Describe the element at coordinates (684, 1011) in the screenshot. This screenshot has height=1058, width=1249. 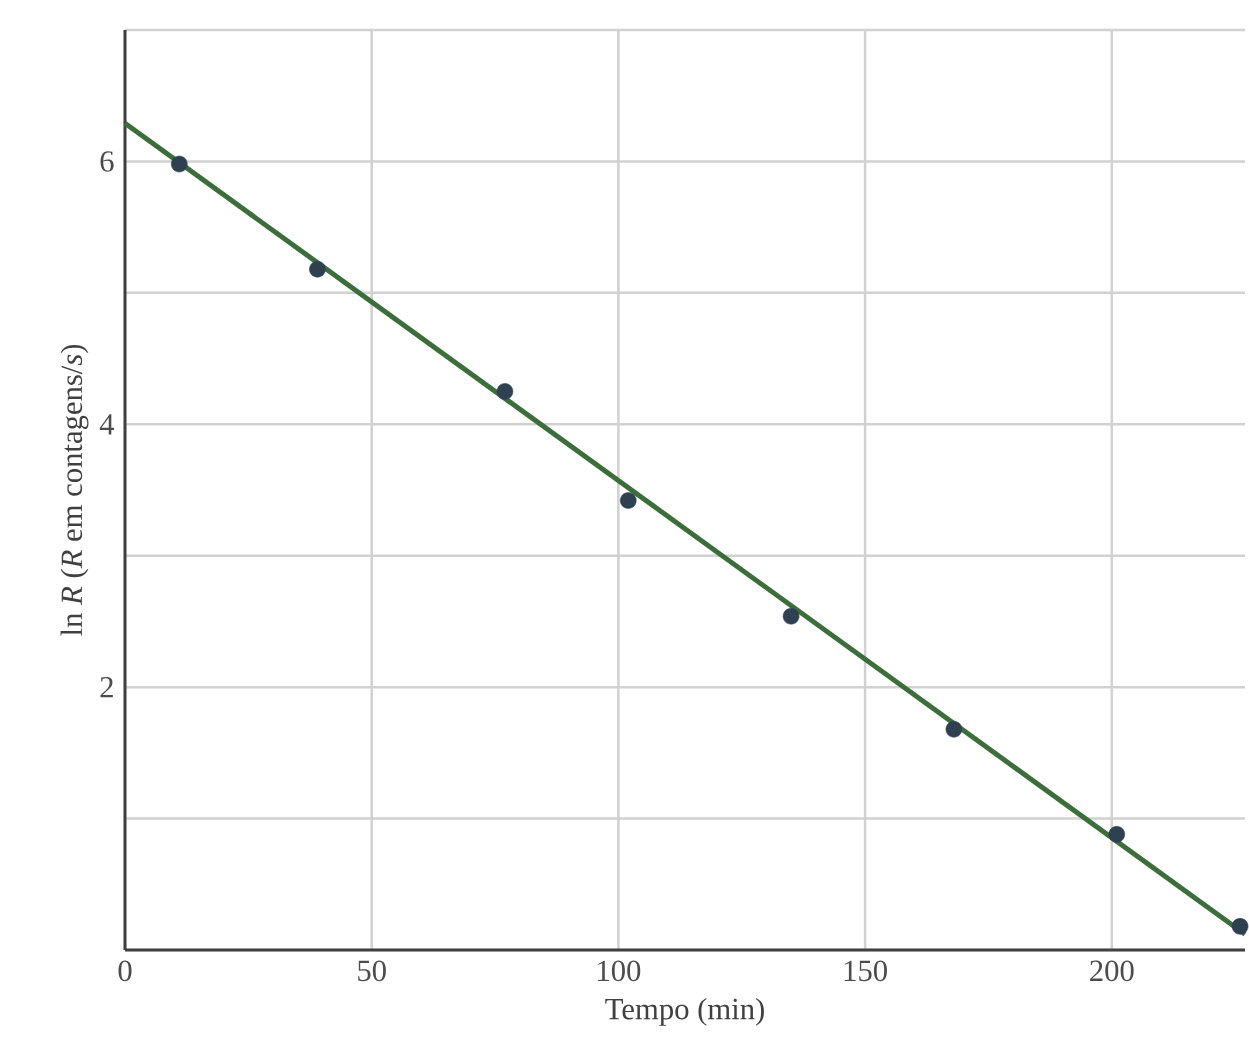
I see `x-axis-title: Tempo (min)` at that location.